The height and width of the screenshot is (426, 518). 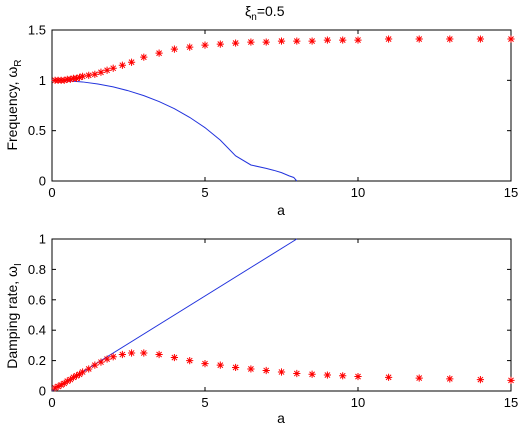 I want to click on damping-xlabel: a, so click(x=281, y=418).